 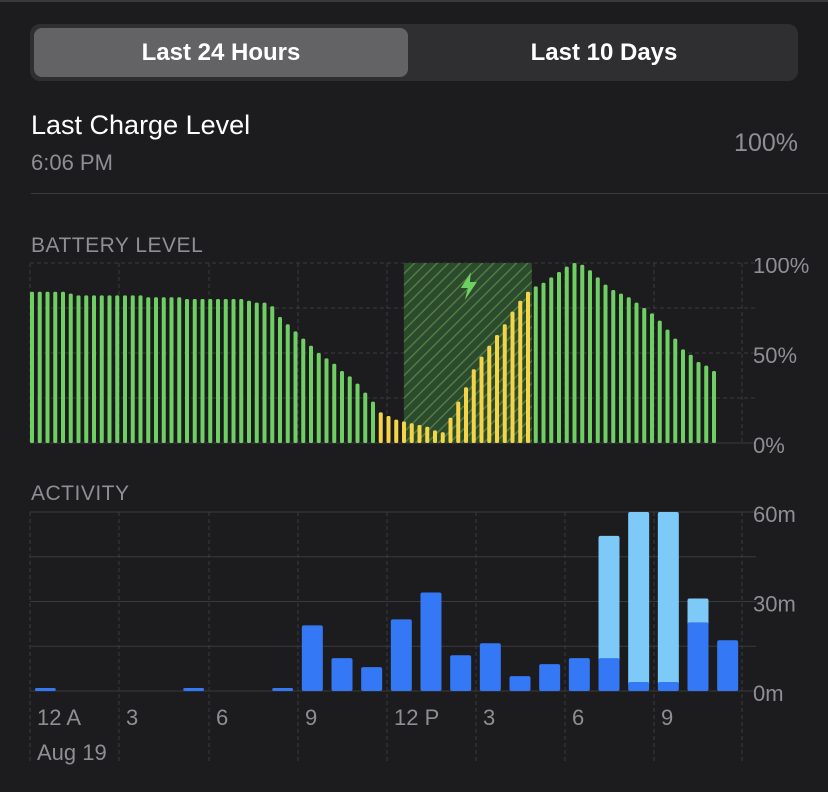 What do you see at coordinates (59, 717) in the screenshot?
I see `activity-x-tick-label: 12 A` at bounding box center [59, 717].